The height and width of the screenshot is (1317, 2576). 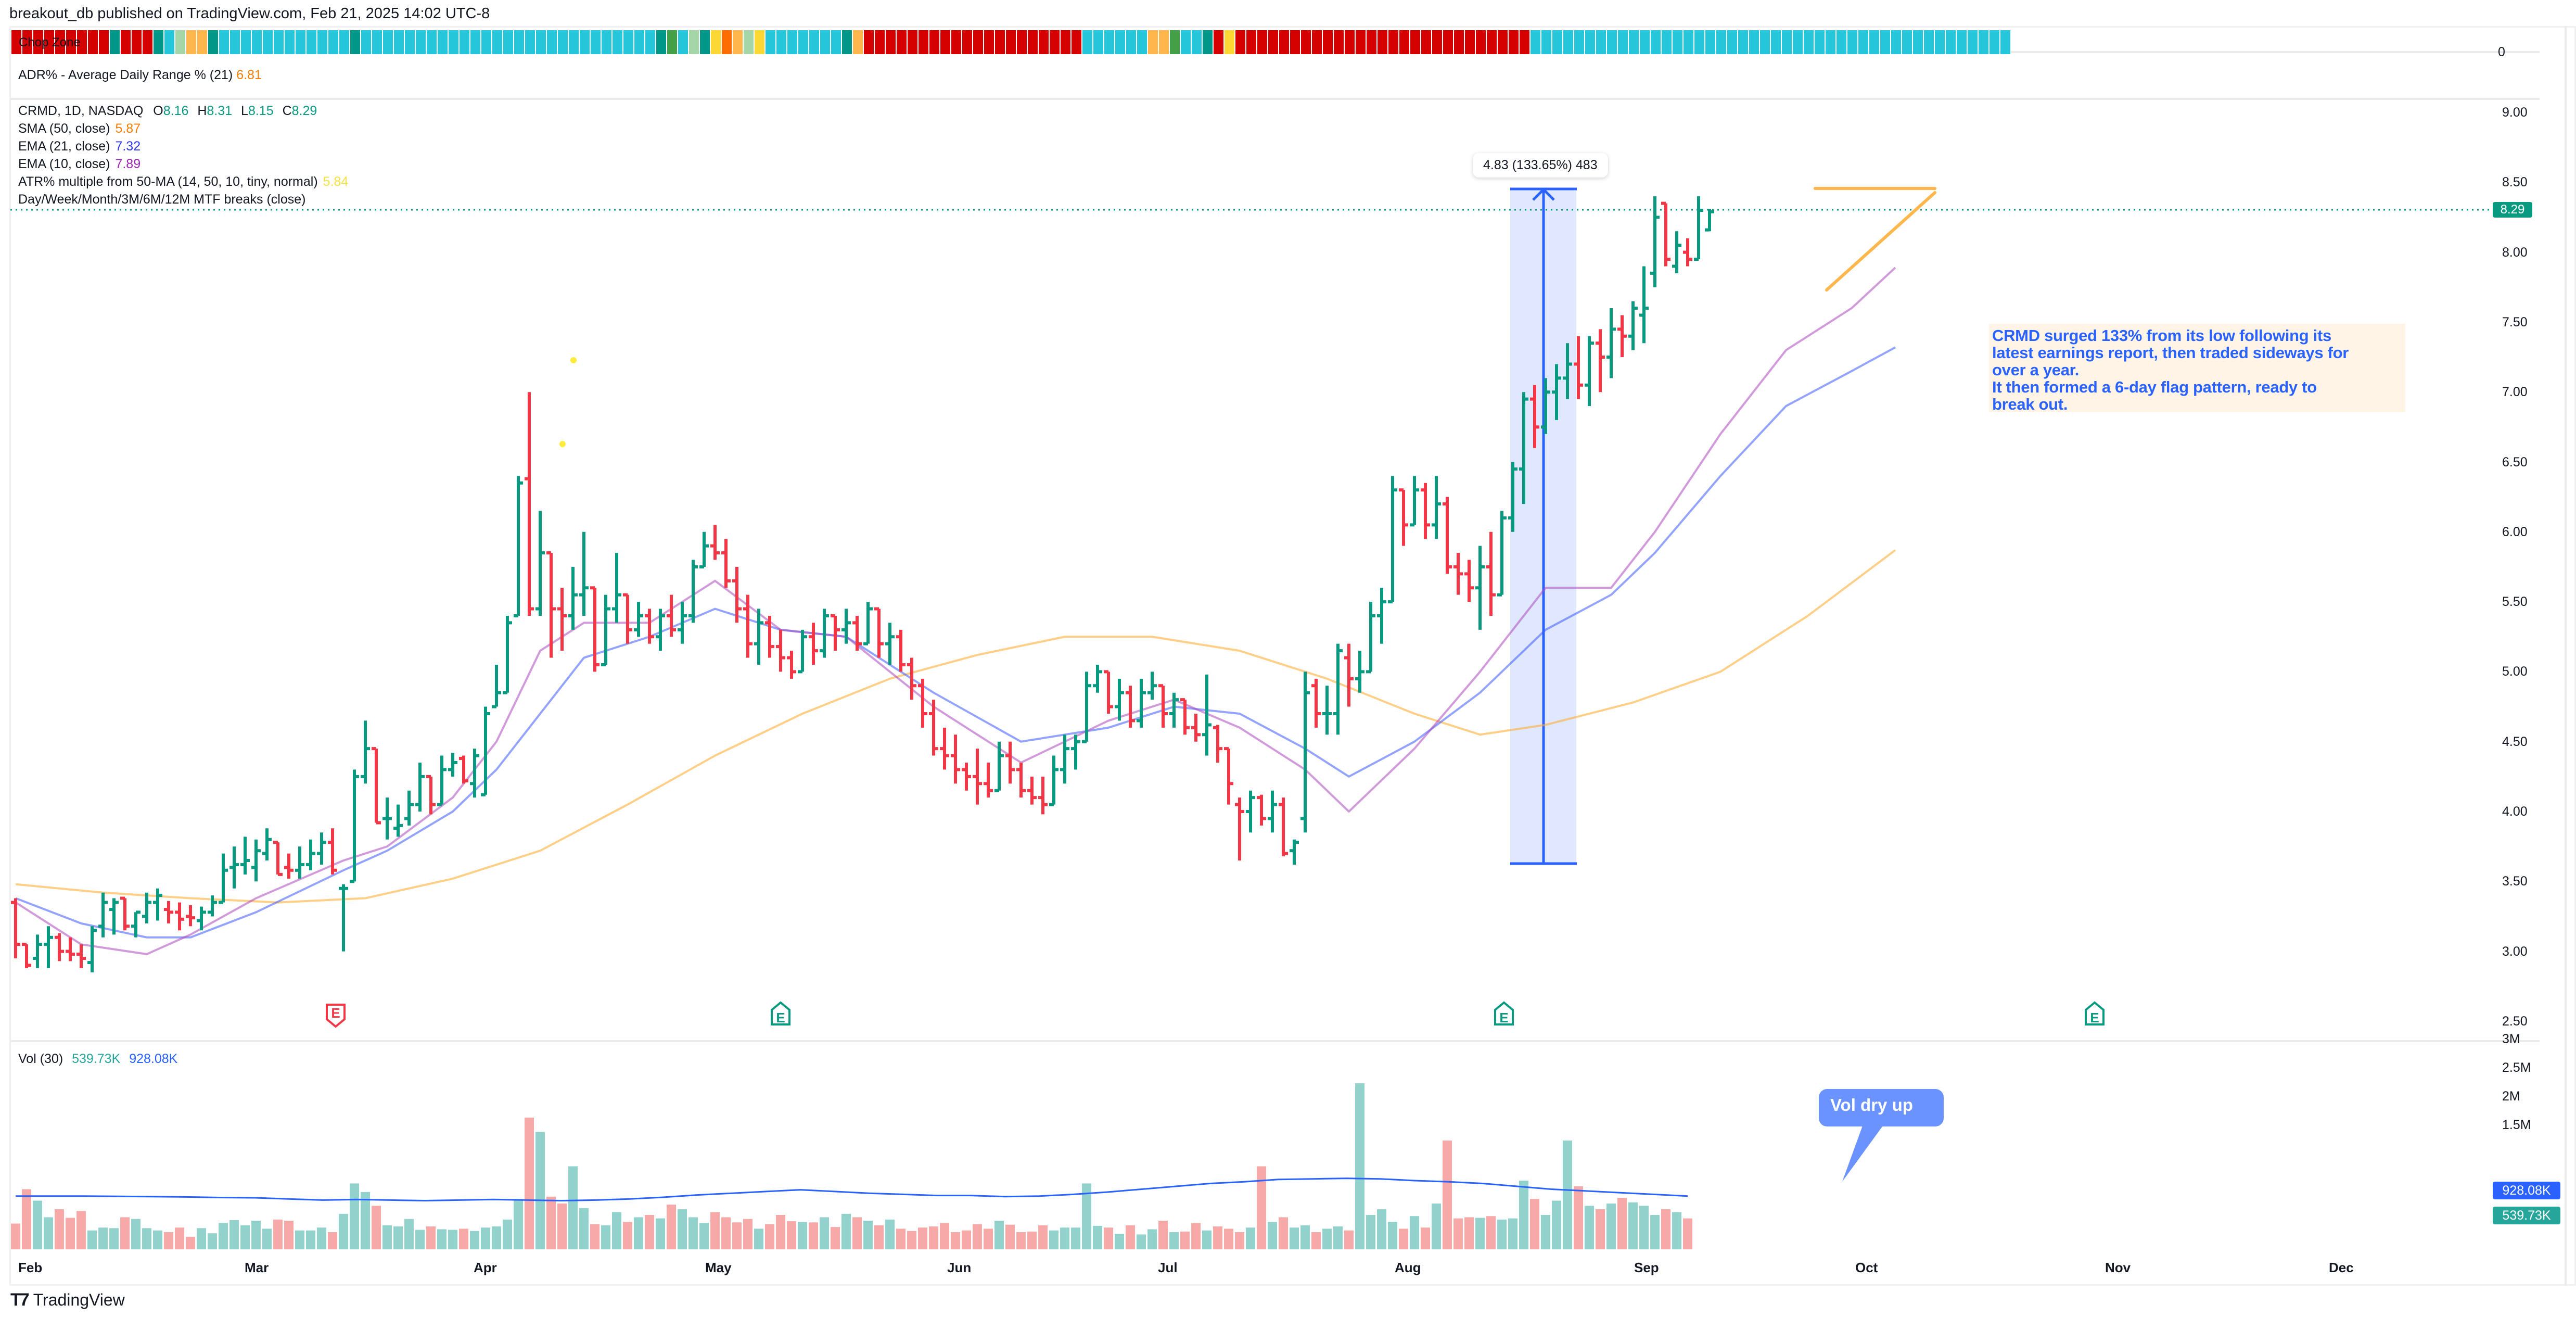 I want to click on price-tick: 4.50, so click(x=2515, y=741).